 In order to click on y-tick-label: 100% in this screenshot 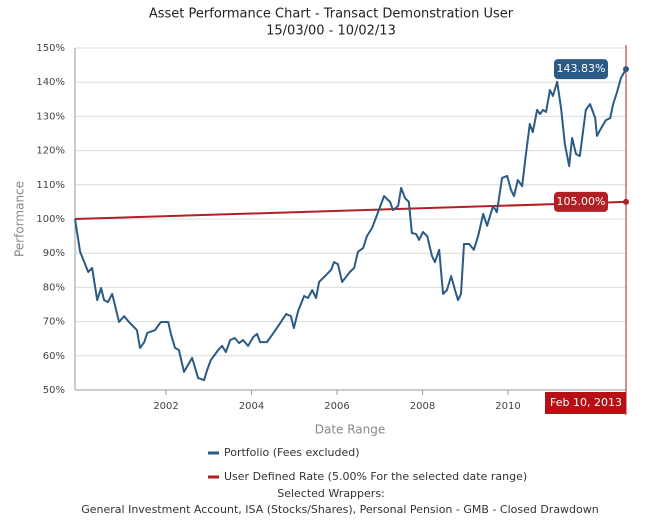, I will do `click(50, 219)`.